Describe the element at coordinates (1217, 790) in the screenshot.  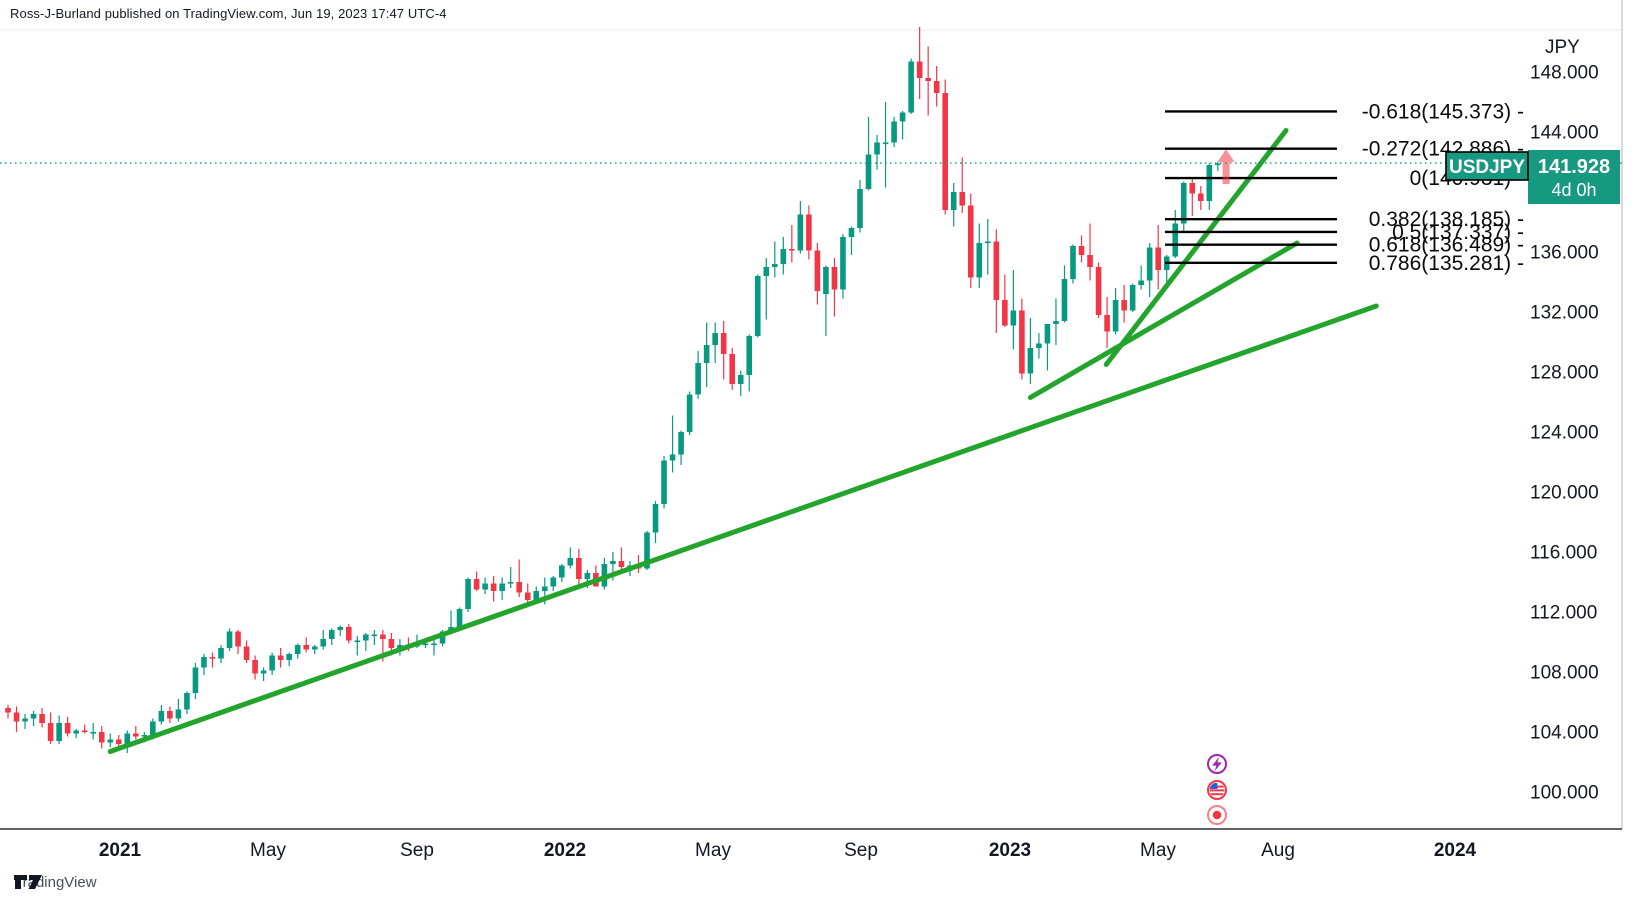
I see `us-flag-event-icon` at that location.